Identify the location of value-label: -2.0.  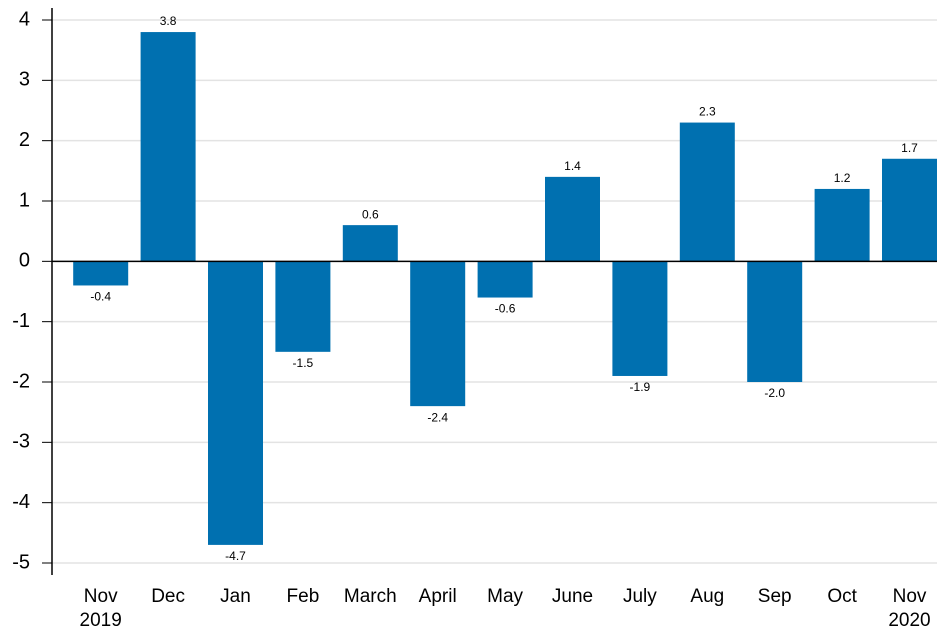
(774, 393).